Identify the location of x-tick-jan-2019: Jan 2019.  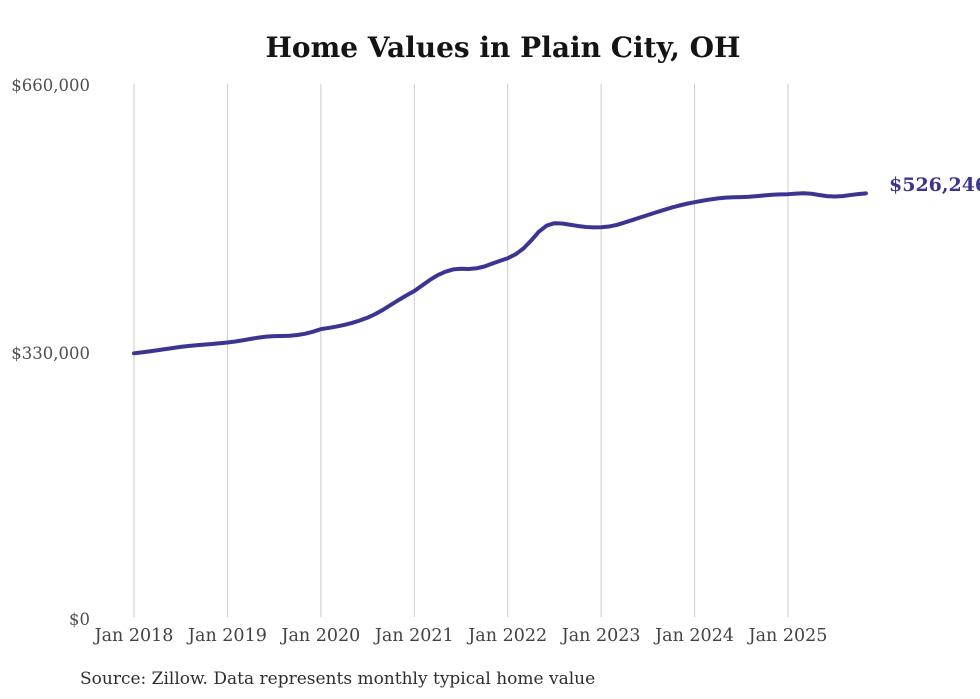
(226, 636).